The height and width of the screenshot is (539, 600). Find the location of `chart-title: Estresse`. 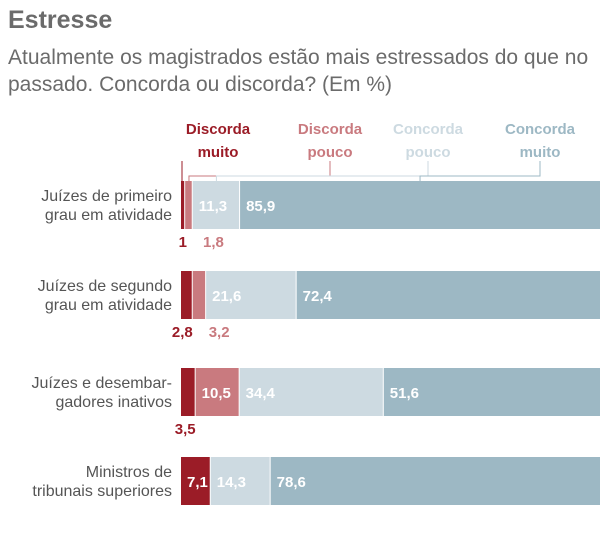

chart-title: Estresse is located at coordinates (60, 20).